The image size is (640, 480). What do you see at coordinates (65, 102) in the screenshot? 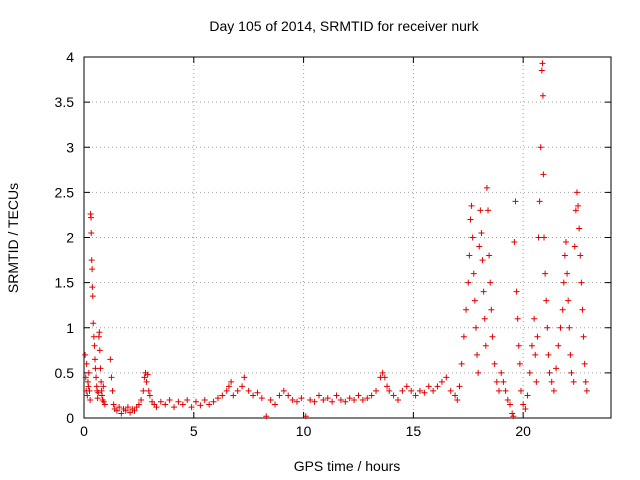
I see `y-tick-label: 3.5` at bounding box center [65, 102].